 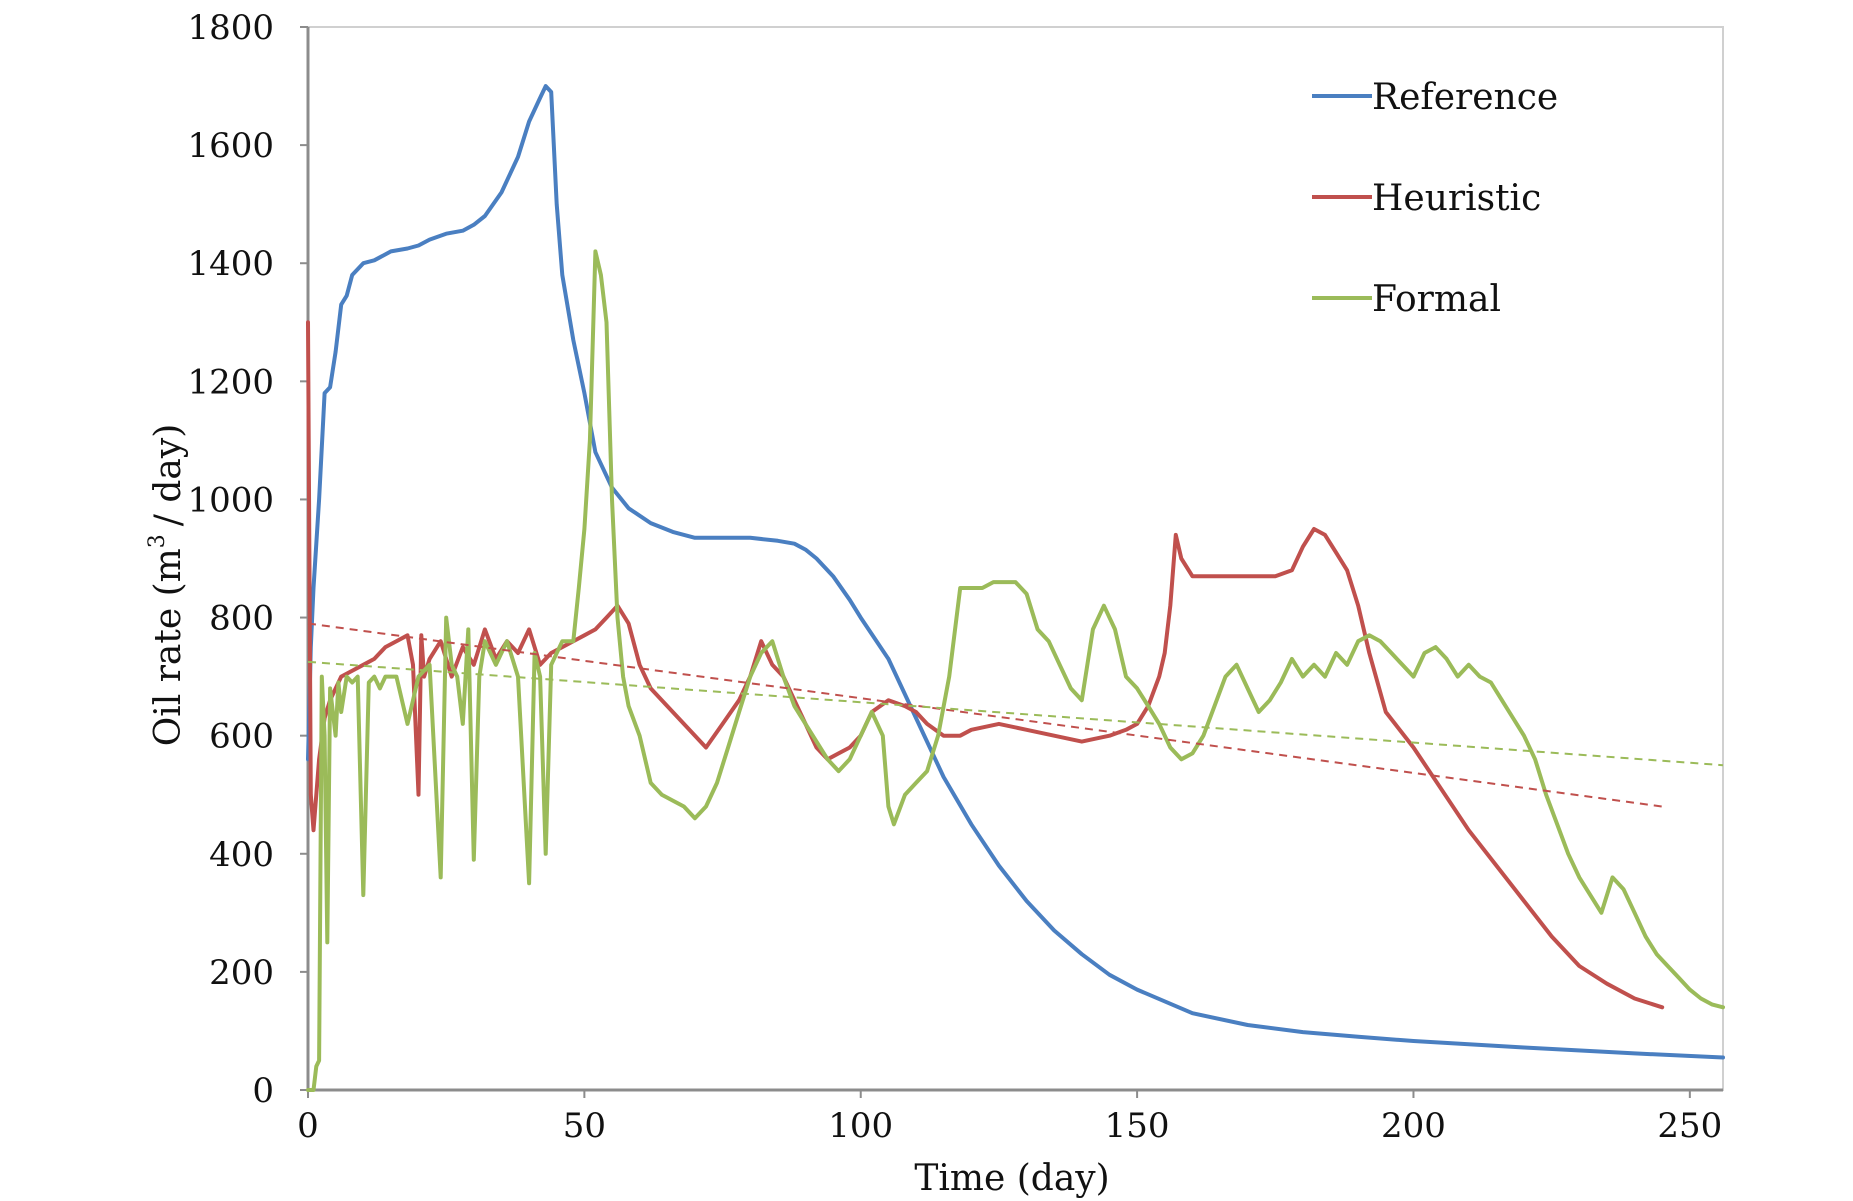 I want to click on trendline-heuristic, so click(x=985, y=715).